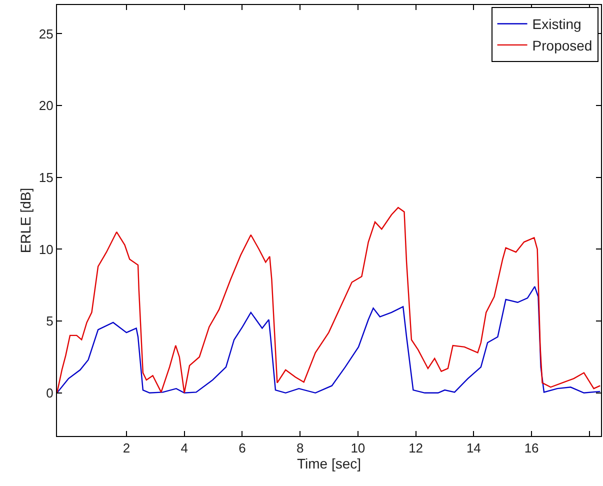 The height and width of the screenshot is (486, 603). What do you see at coordinates (300, 448) in the screenshot?
I see `x-tick-label: 8` at bounding box center [300, 448].